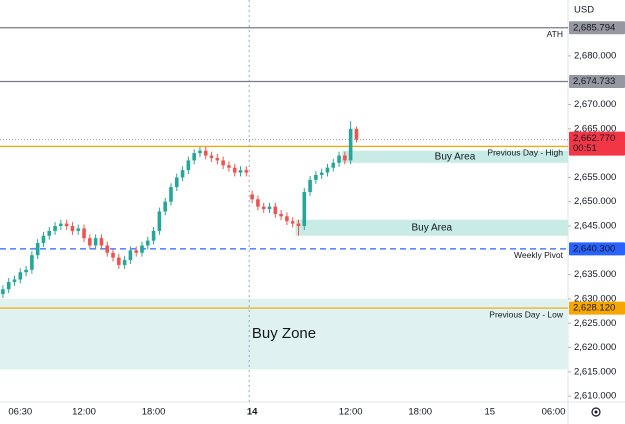  I want to click on y-tick-label: 2,645.000, so click(595, 226).